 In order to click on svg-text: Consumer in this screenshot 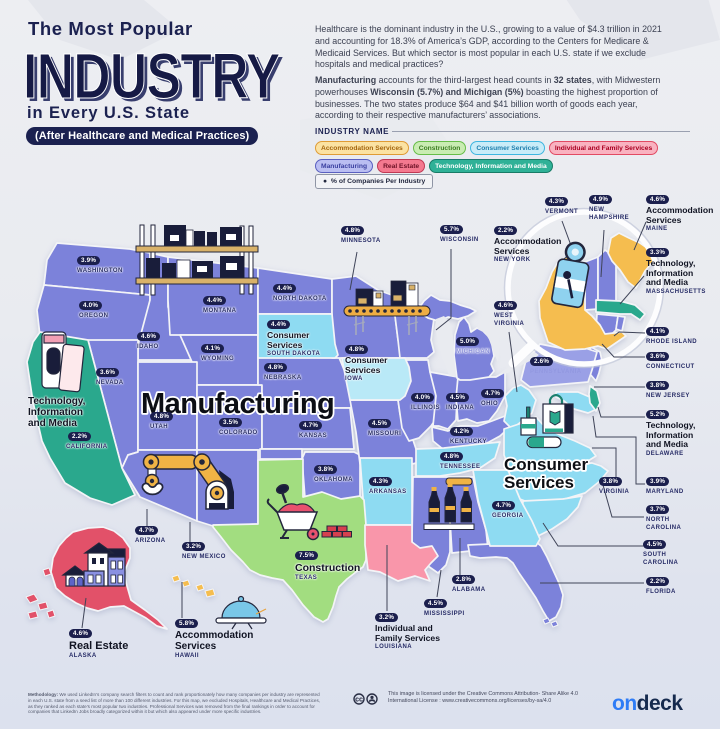, I will do `click(546, 464)`.